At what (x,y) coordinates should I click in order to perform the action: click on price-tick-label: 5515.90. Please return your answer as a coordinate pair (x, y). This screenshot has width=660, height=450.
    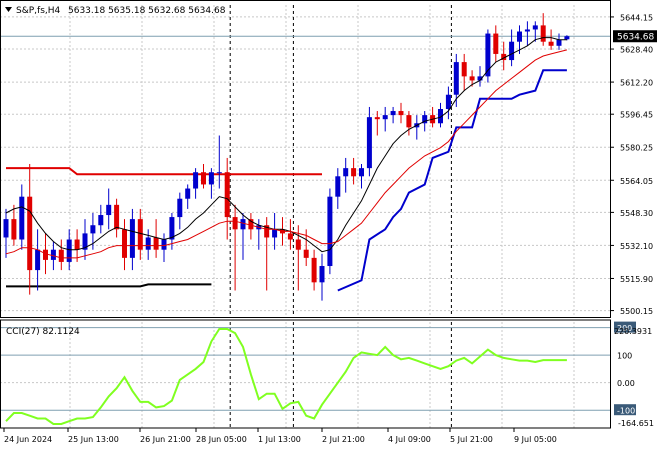
    Looking at the image, I should click on (636, 279).